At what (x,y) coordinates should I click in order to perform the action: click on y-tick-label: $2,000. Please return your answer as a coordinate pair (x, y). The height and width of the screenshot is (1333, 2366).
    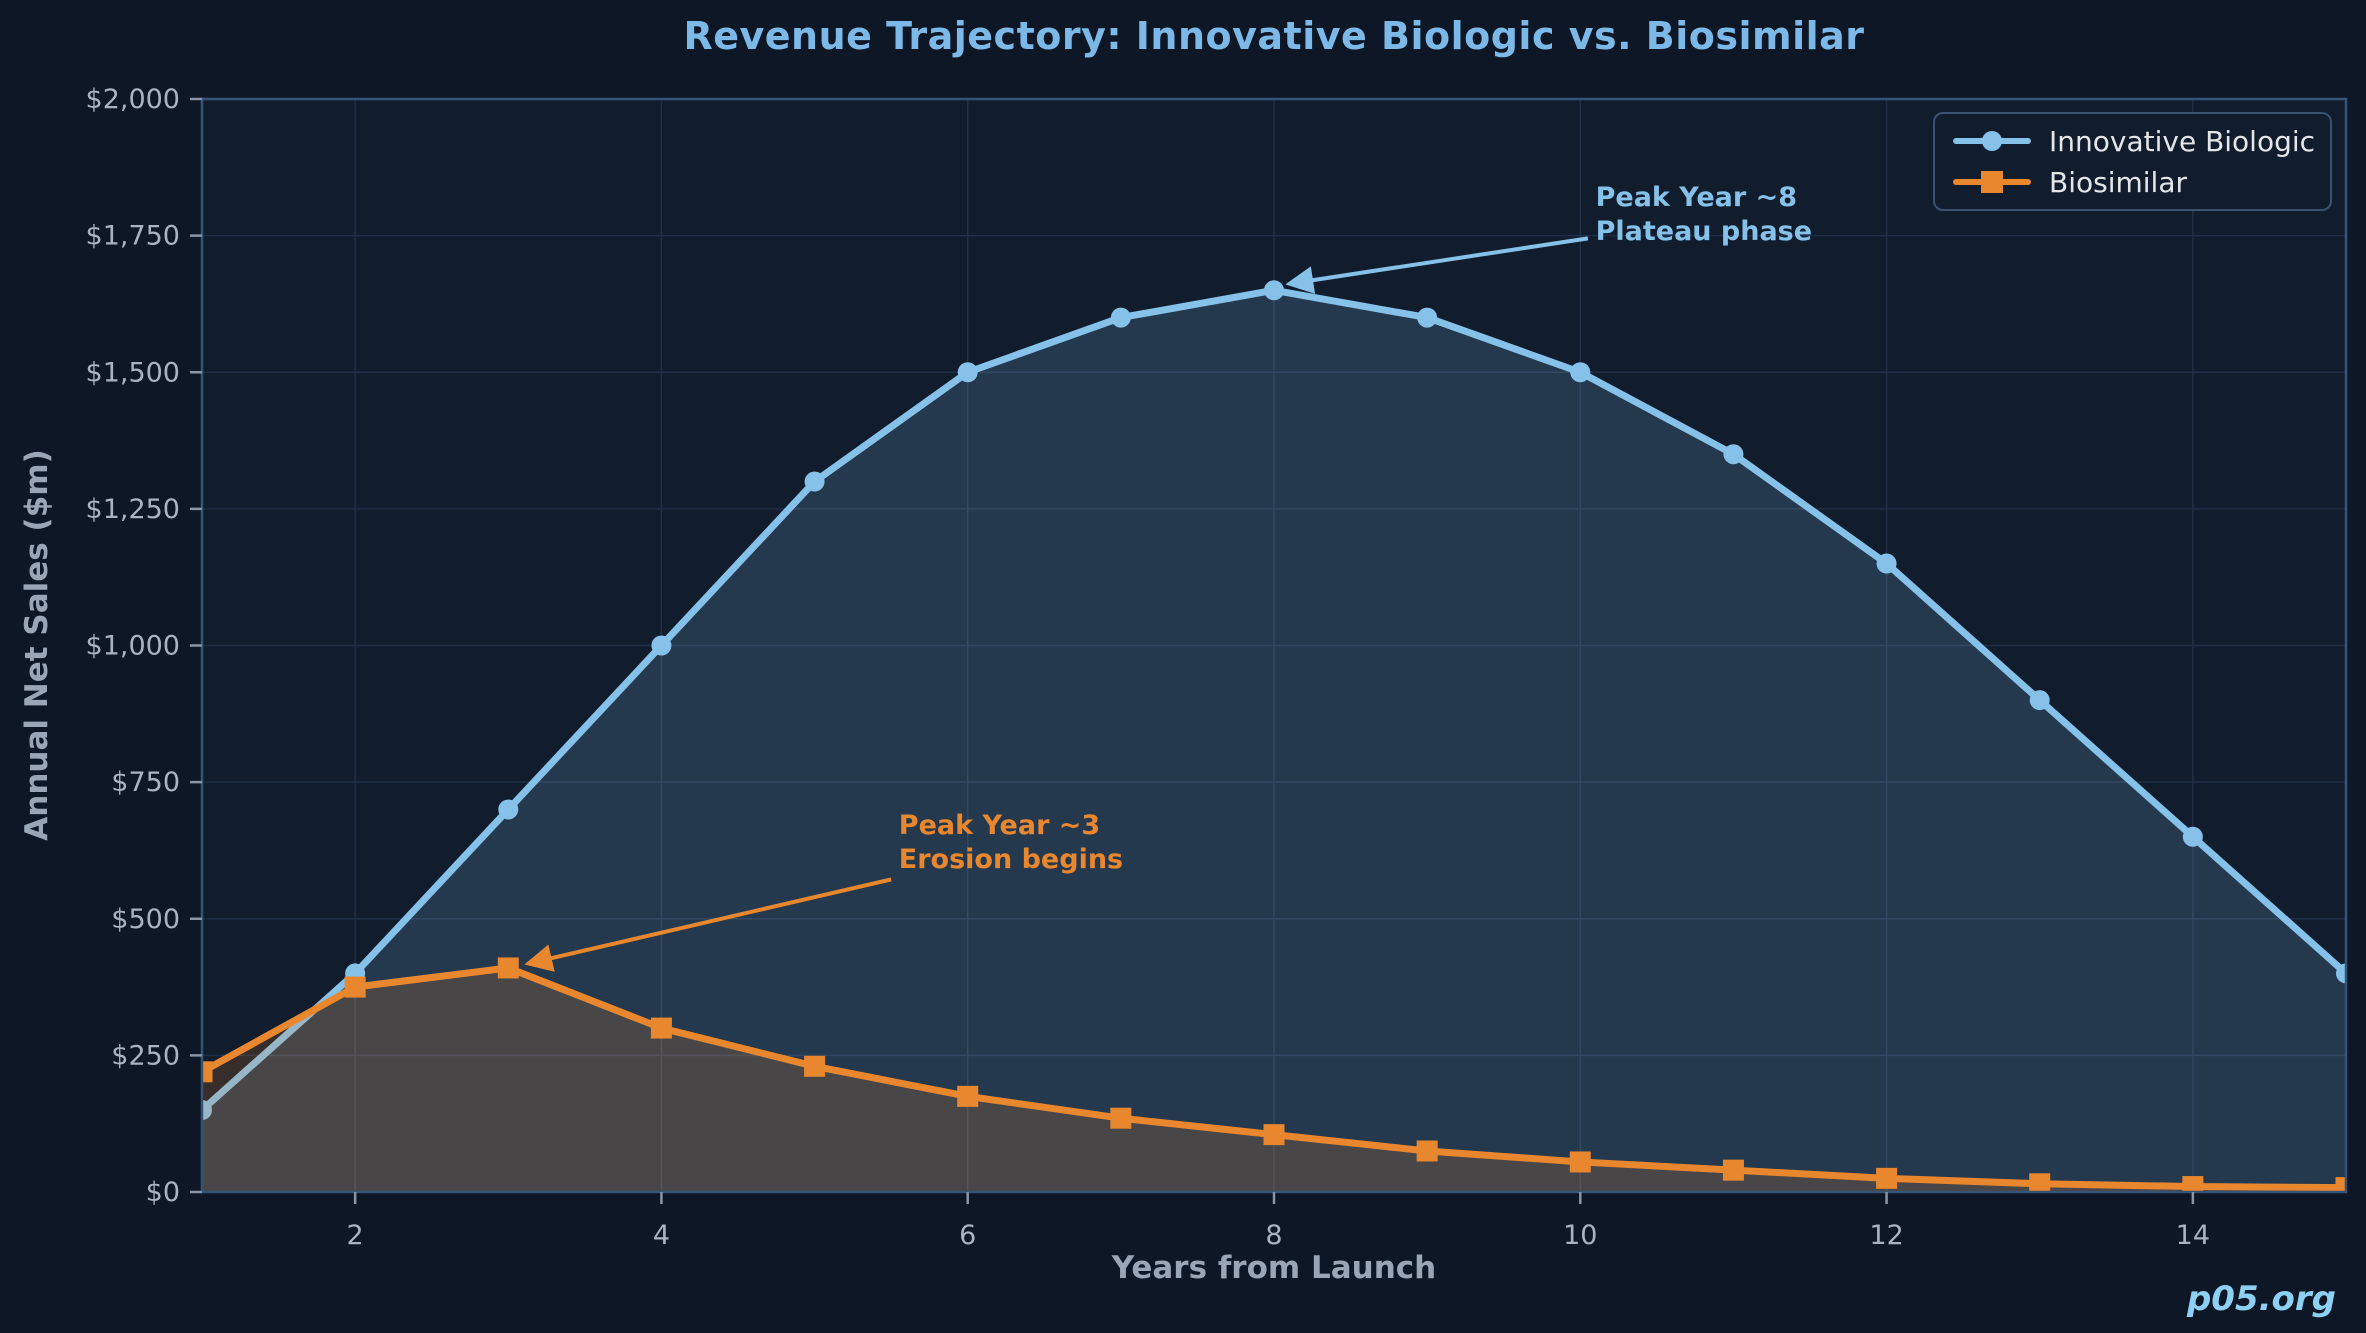
    Looking at the image, I should click on (133, 99).